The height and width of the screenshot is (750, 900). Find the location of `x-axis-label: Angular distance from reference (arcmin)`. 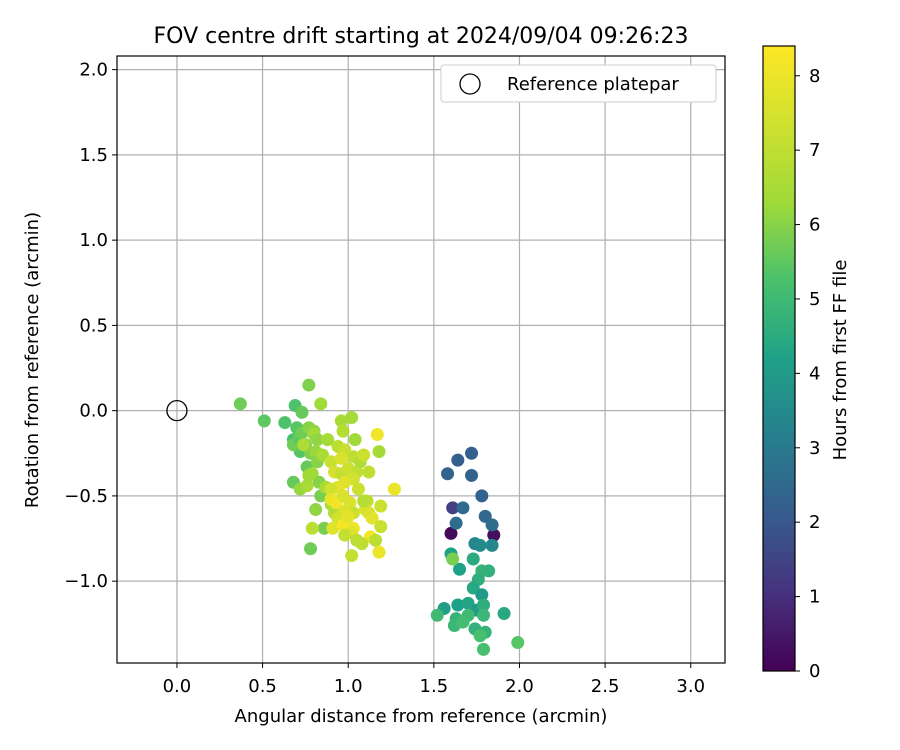

x-axis-label: Angular distance from reference (arcmin) is located at coordinates (421, 716).